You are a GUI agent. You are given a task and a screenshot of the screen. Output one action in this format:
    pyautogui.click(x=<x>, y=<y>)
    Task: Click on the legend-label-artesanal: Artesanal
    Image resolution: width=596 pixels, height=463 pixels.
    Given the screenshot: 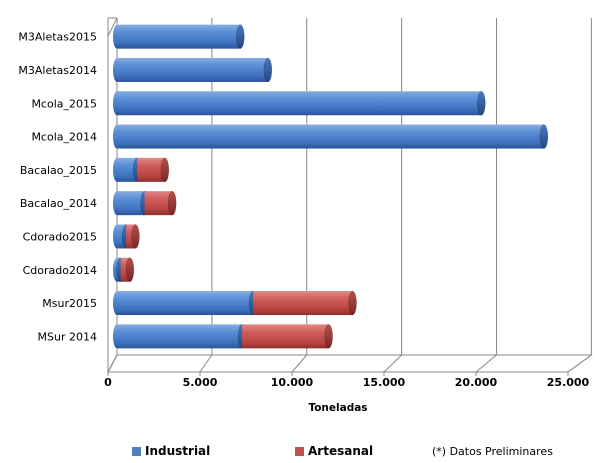 What is the action you would take?
    pyautogui.click(x=341, y=451)
    